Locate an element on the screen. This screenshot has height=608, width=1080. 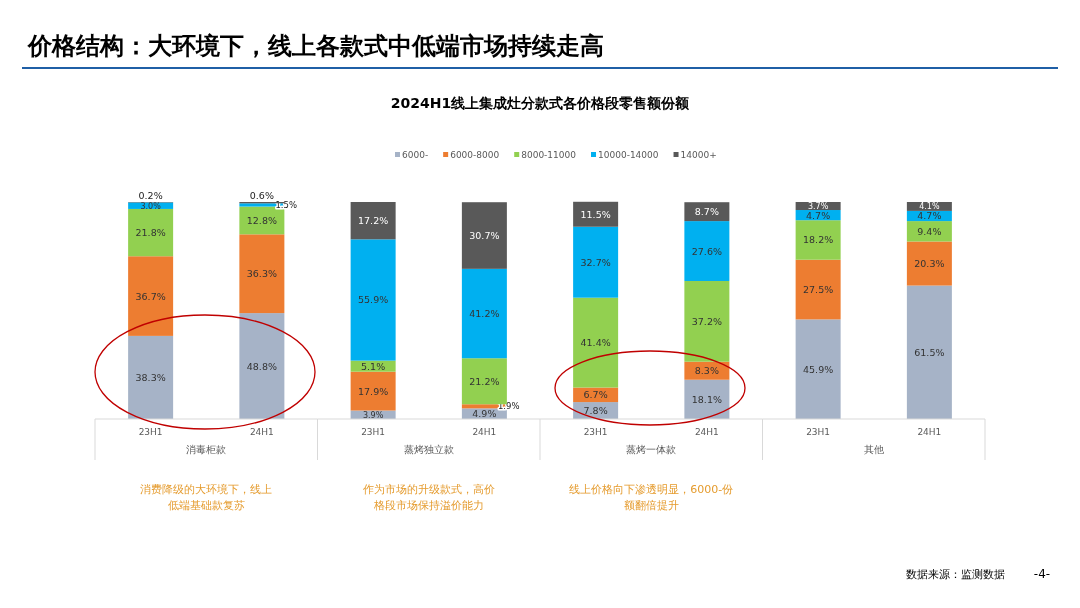
legend-label: 6000- is located at coordinates (415, 155).